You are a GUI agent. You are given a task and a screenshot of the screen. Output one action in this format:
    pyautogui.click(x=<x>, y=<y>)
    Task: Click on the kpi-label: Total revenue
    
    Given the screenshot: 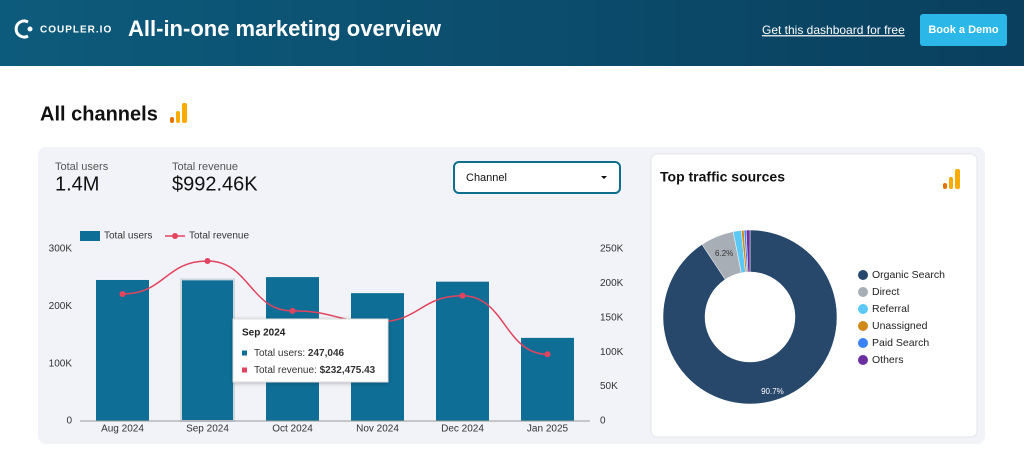 What is the action you would take?
    pyautogui.click(x=205, y=167)
    